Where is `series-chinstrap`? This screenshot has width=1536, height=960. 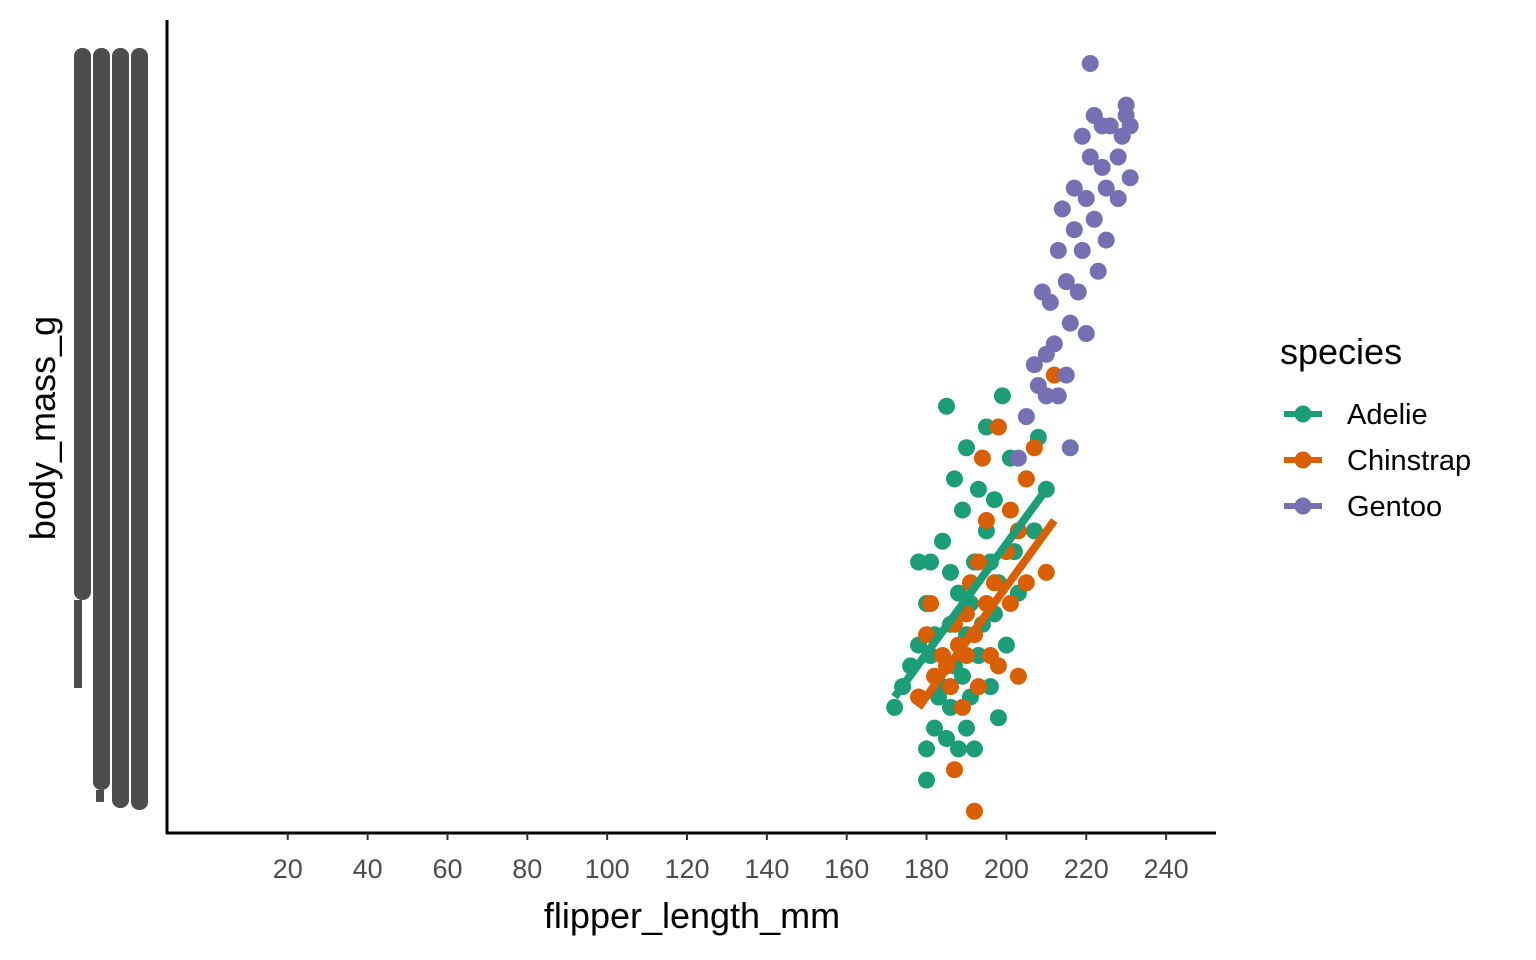
series-chinstrap is located at coordinates (986, 593).